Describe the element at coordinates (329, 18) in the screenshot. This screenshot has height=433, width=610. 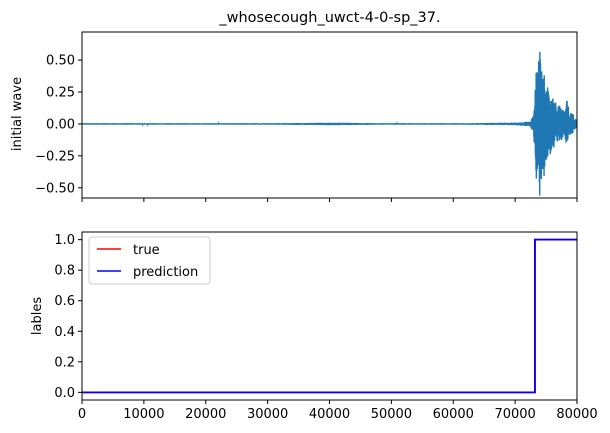
I see `waveform-title: _whosecough_uwct-4-0-sp_37.` at that location.